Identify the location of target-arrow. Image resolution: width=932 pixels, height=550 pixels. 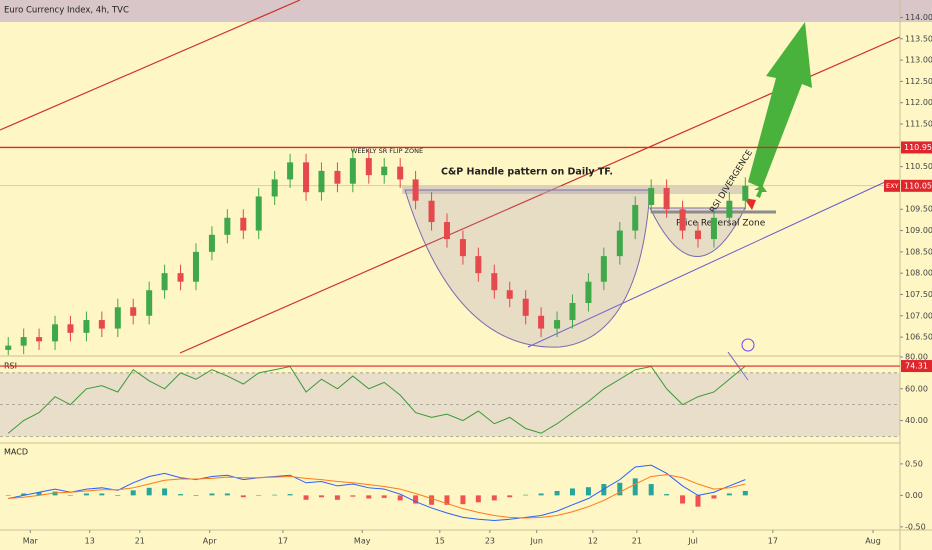
(780, 105).